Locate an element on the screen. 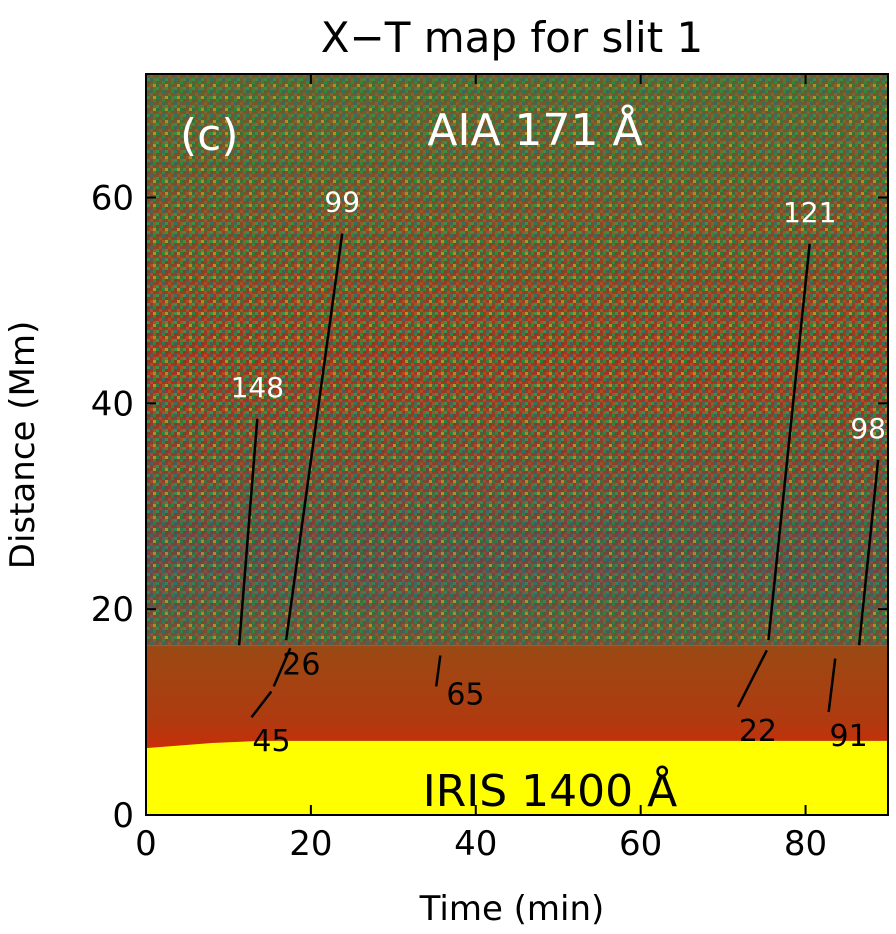 This screenshot has height=934, width=896. iris-bright-band is located at coordinates (517, 777).